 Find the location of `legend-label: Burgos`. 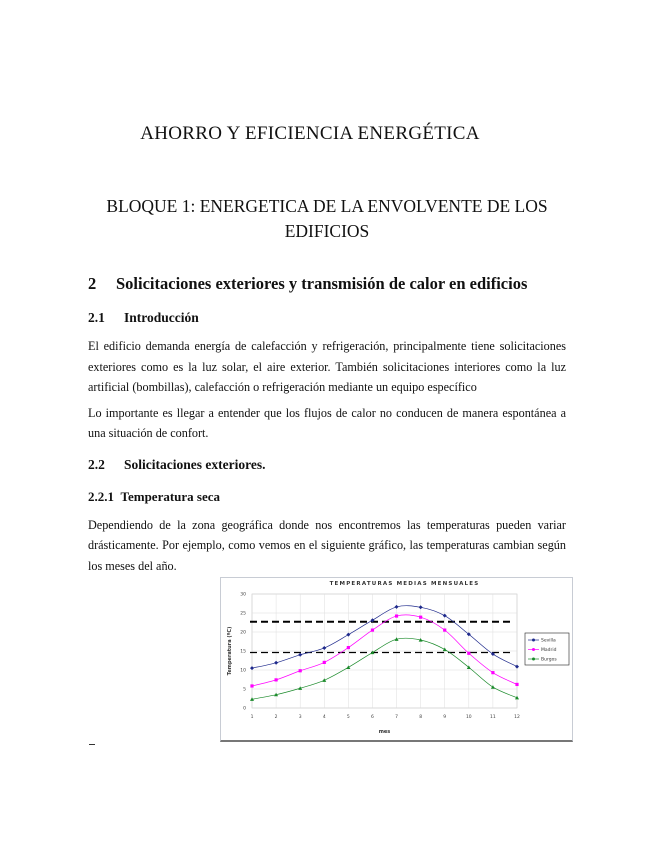

legend-label: Burgos is located at coordinates (549, 660).